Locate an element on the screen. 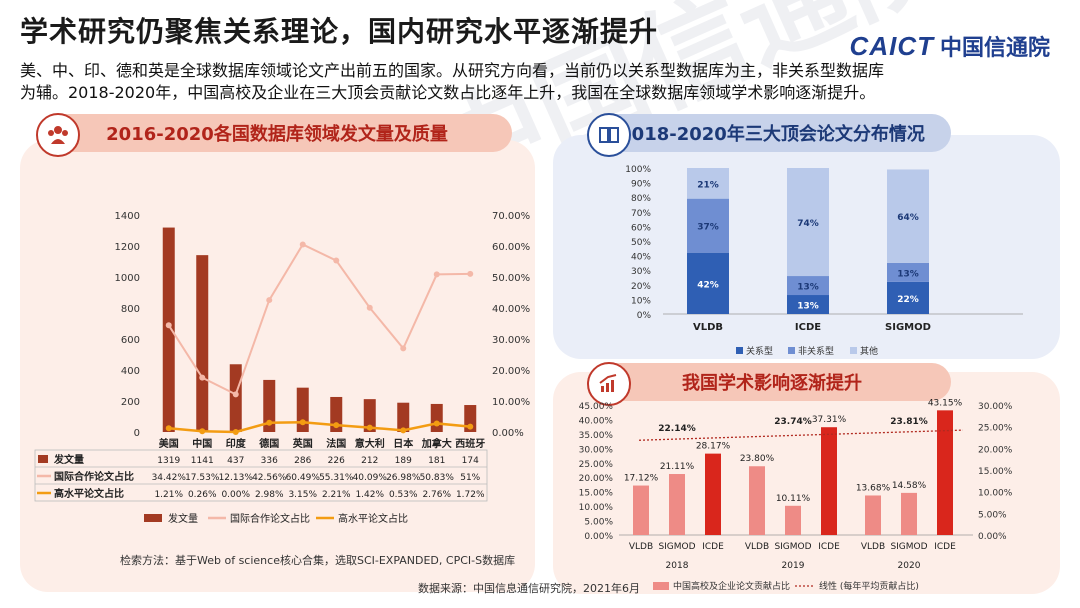 The height and width of the screenshot is (608, 1080). x-conference-label: ICDE is located at coordinates (829, 547).